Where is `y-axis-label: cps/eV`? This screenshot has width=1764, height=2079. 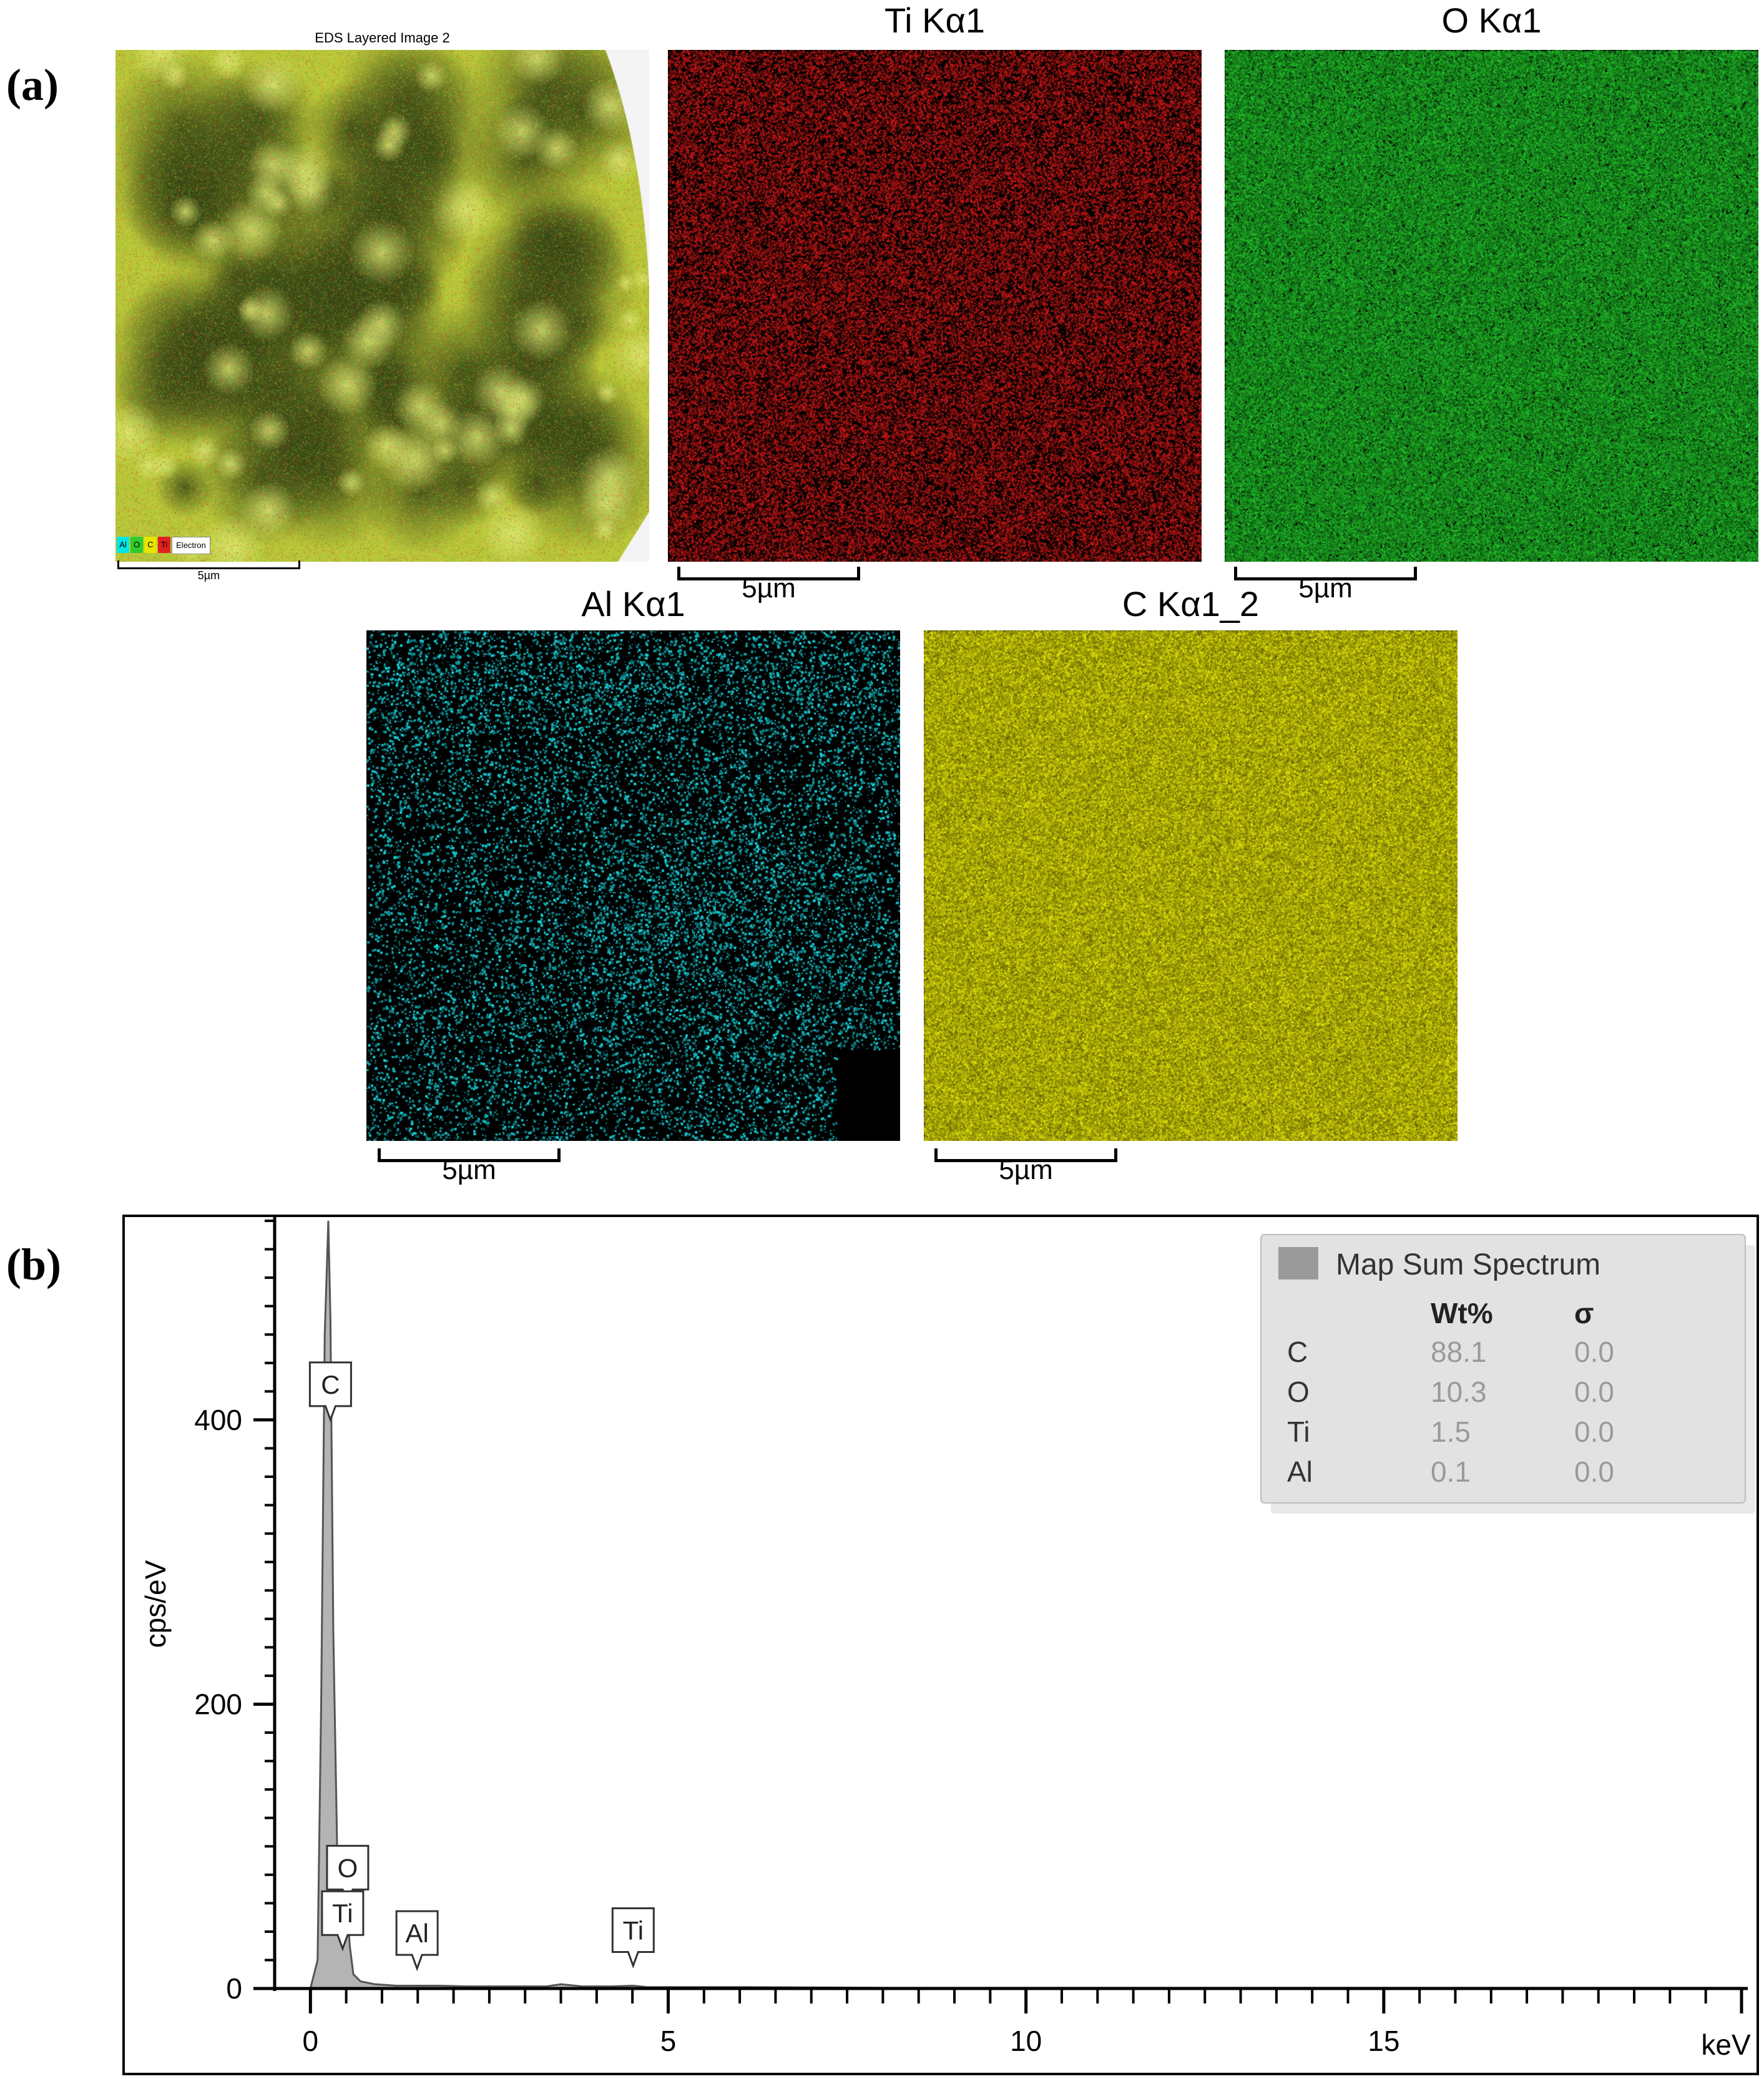 y-axis-label: cps/eV is located at coordinates (155, 1604).